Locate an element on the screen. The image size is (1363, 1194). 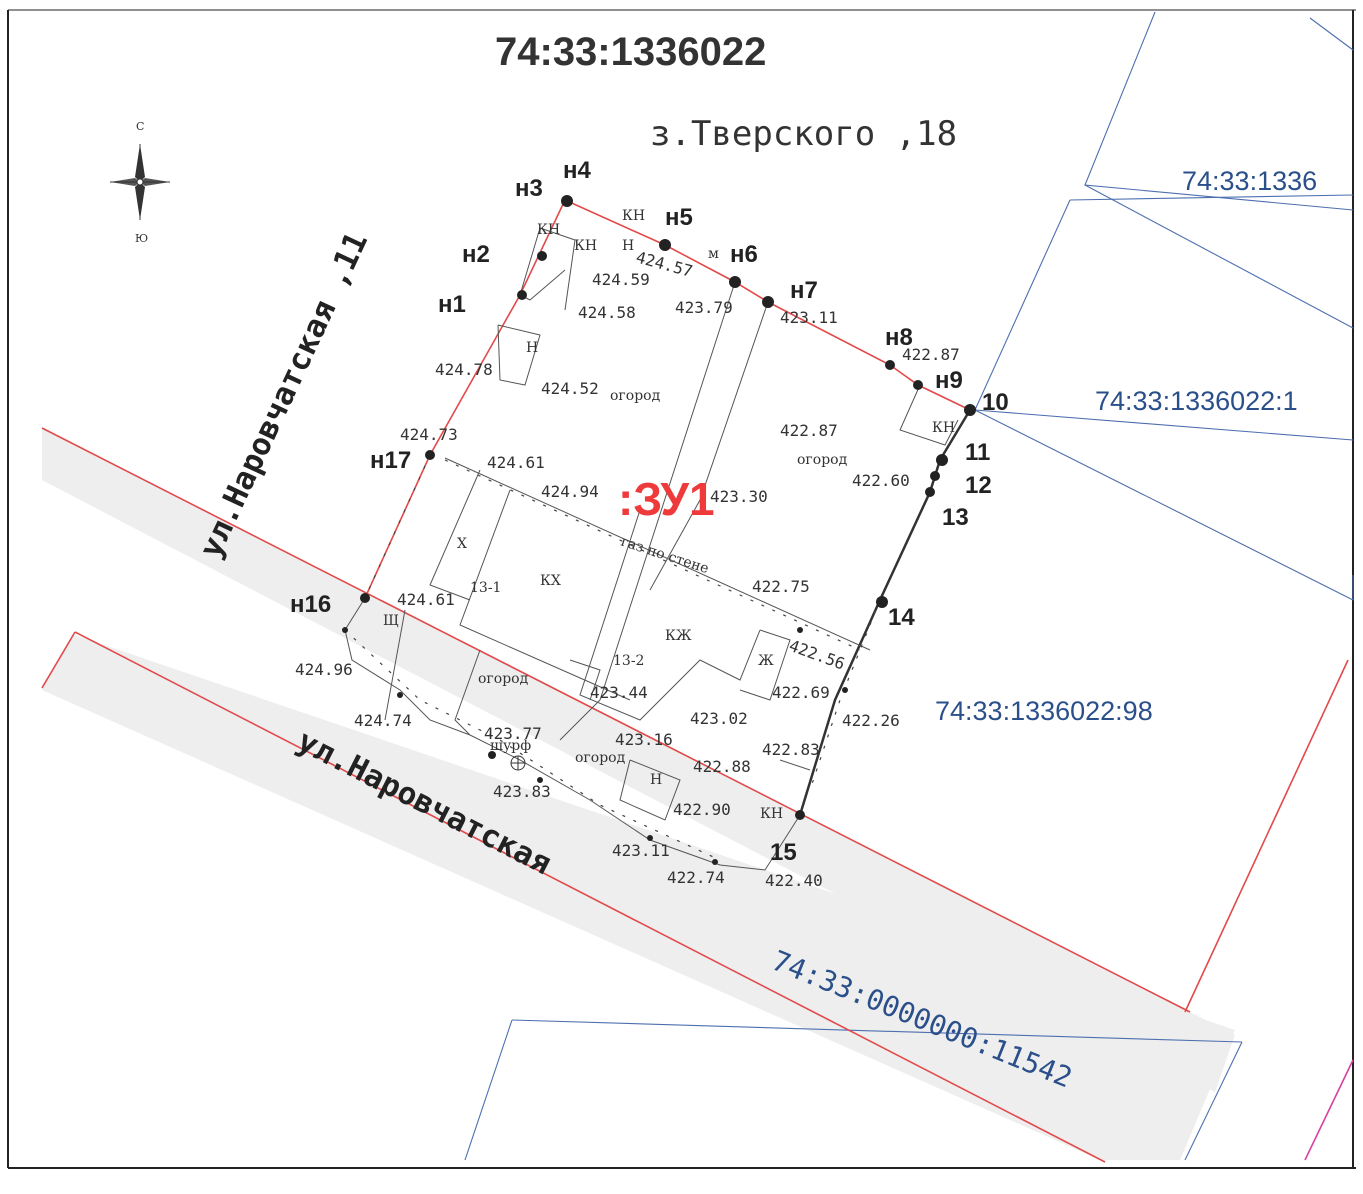
compass-north: С is located at coordinates (140, 126).